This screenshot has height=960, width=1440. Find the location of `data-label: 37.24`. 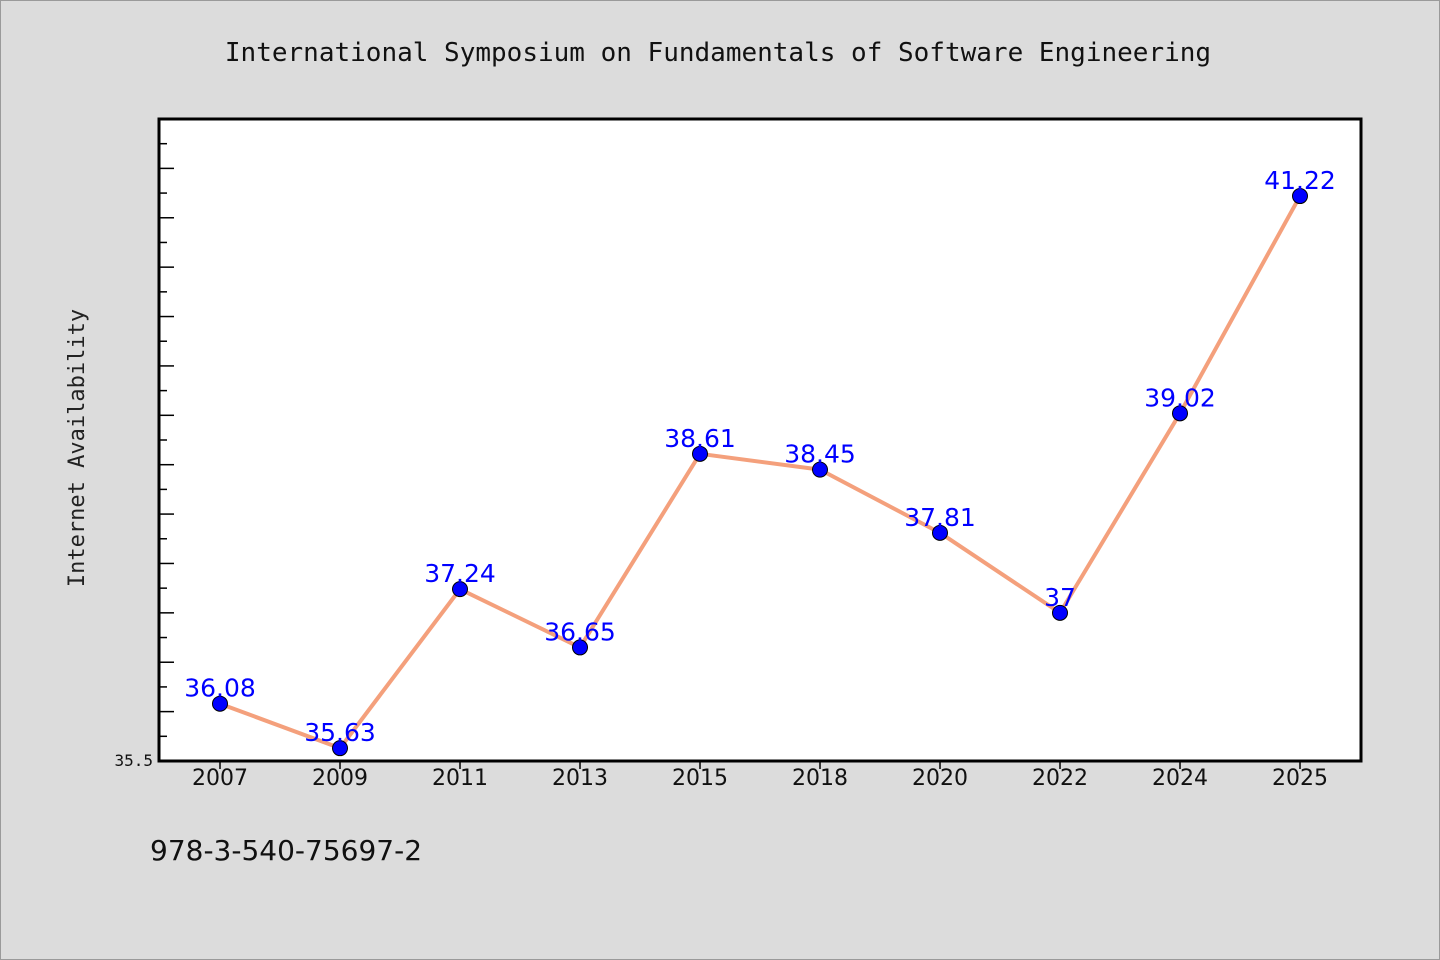

data-label: 37.24 is located at coordinates (460, 573).